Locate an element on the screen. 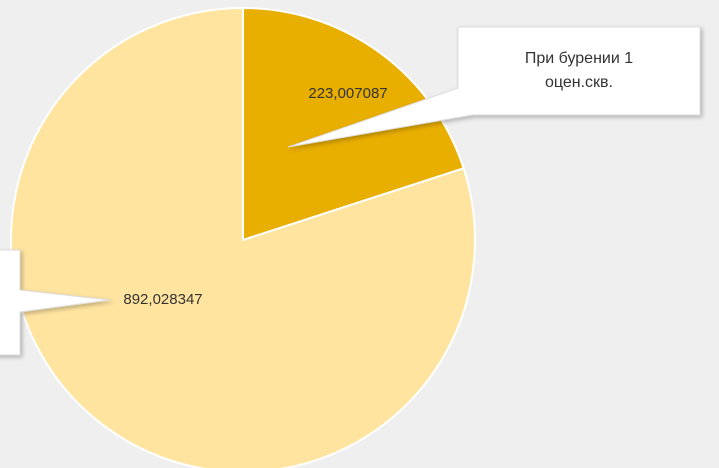  data-label: 892,028347 is located at coordinates (162, 299).